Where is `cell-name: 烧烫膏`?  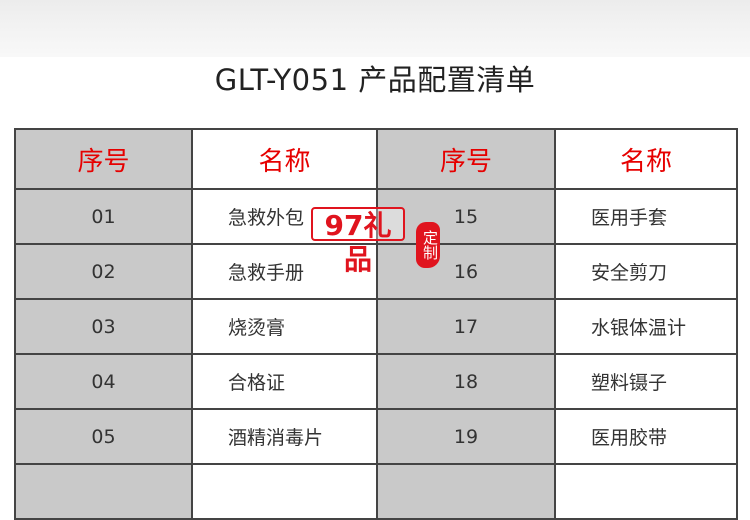 cell-name: 烧烫膏 is located at coordinates (284, 326).